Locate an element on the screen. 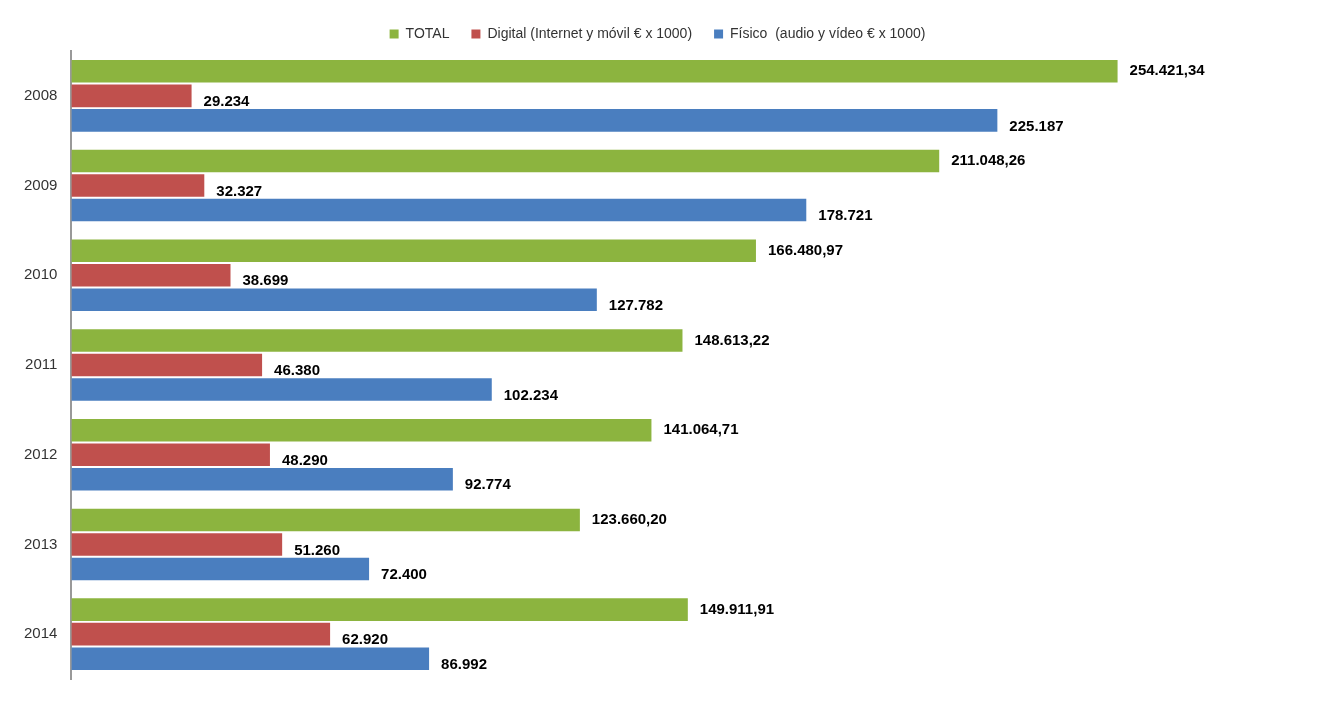 The height and width of the screenshot is (702, 1325). data-label: 46.380 is located at coordinates (297, 370).